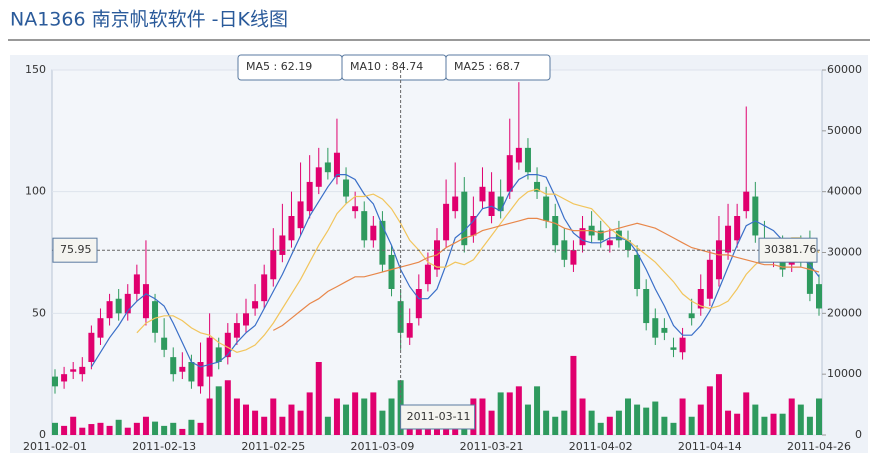 This screenshot has width=876, height=467. What do you see at coordinates (273, 446) in the screenshot?
I see `x-tick-label: 2011-02-25` at bounding box center [273, 446].